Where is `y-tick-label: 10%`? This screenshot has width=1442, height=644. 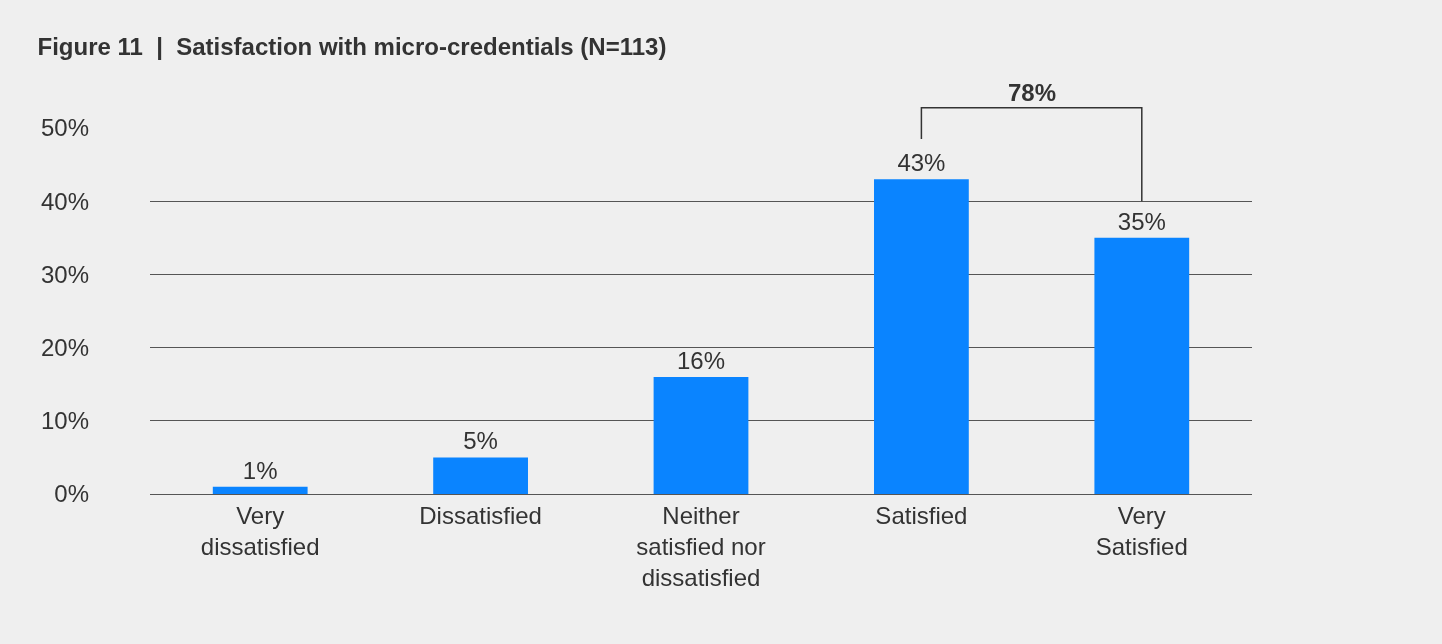 y-tick-label: 10% is located at coordinates (64, 421).